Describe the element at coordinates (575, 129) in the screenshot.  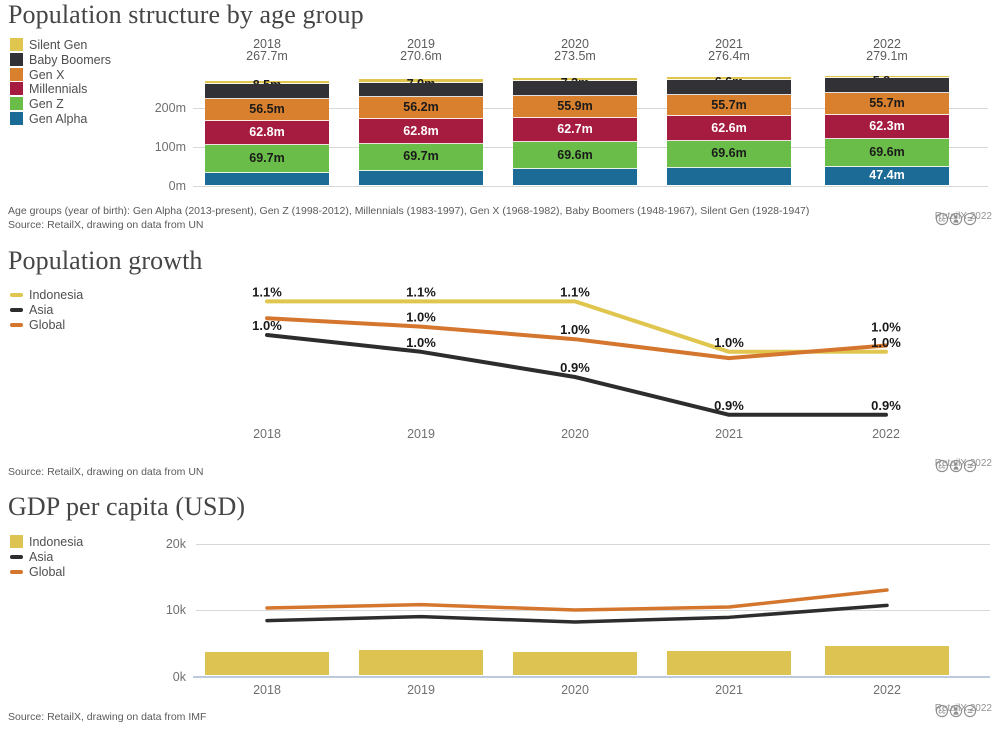
I see `bar-label: 62.7m` at that location.